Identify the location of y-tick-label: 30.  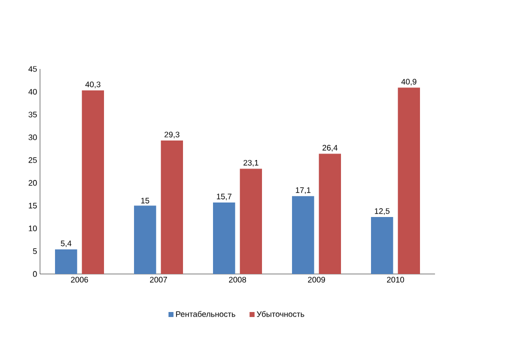
(32, 137).